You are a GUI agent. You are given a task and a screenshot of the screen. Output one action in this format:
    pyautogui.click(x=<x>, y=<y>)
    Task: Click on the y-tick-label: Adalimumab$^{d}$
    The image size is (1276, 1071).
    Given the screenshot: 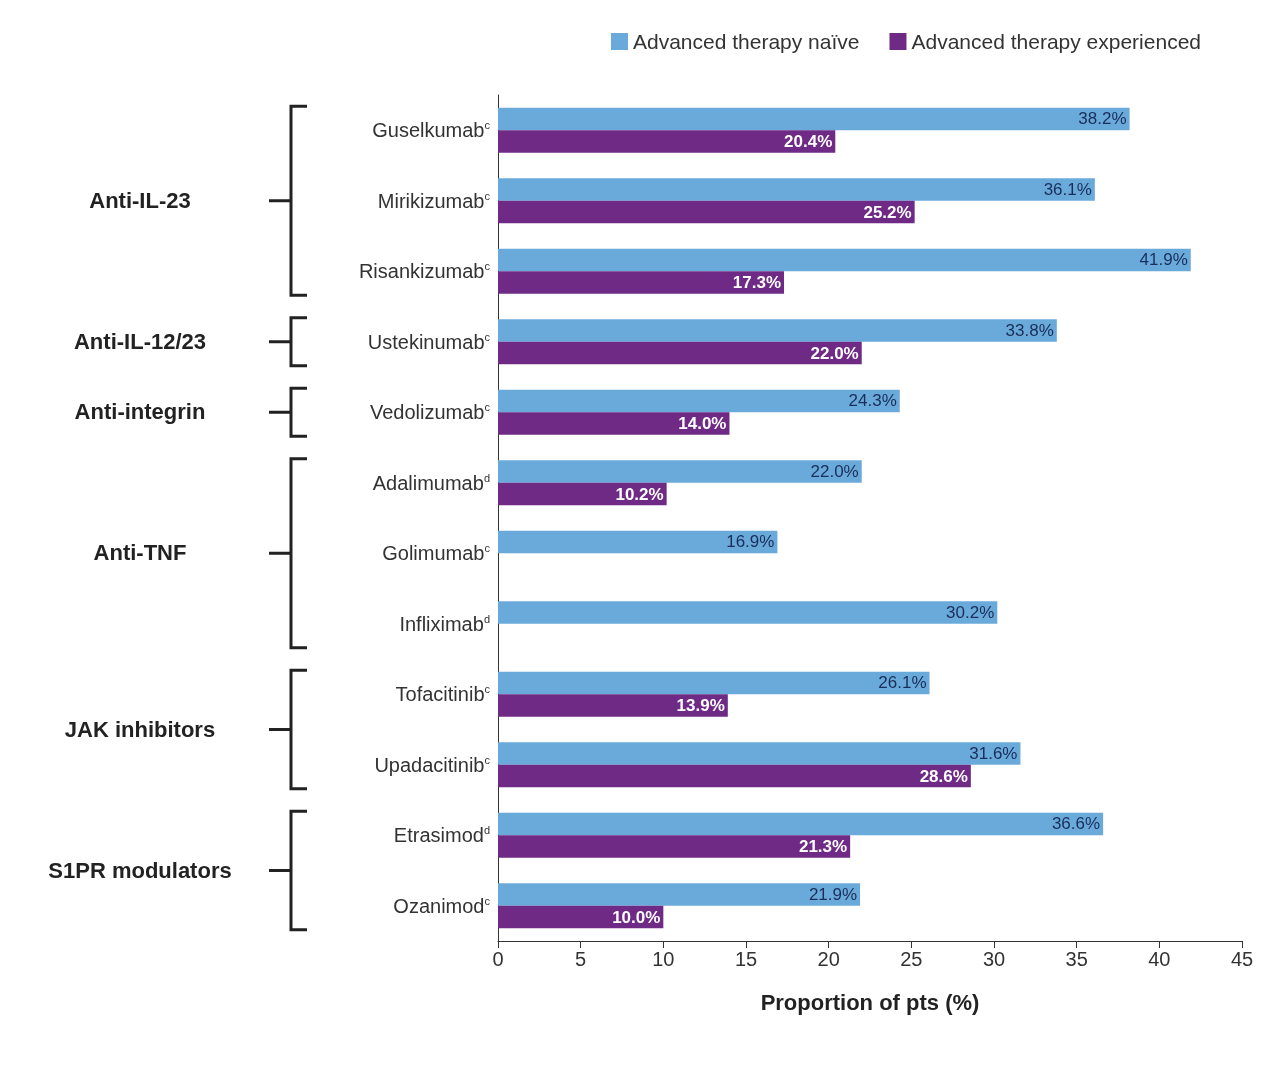 What is the action you would take?
    pyautogui.click(x=431, y=482)
    